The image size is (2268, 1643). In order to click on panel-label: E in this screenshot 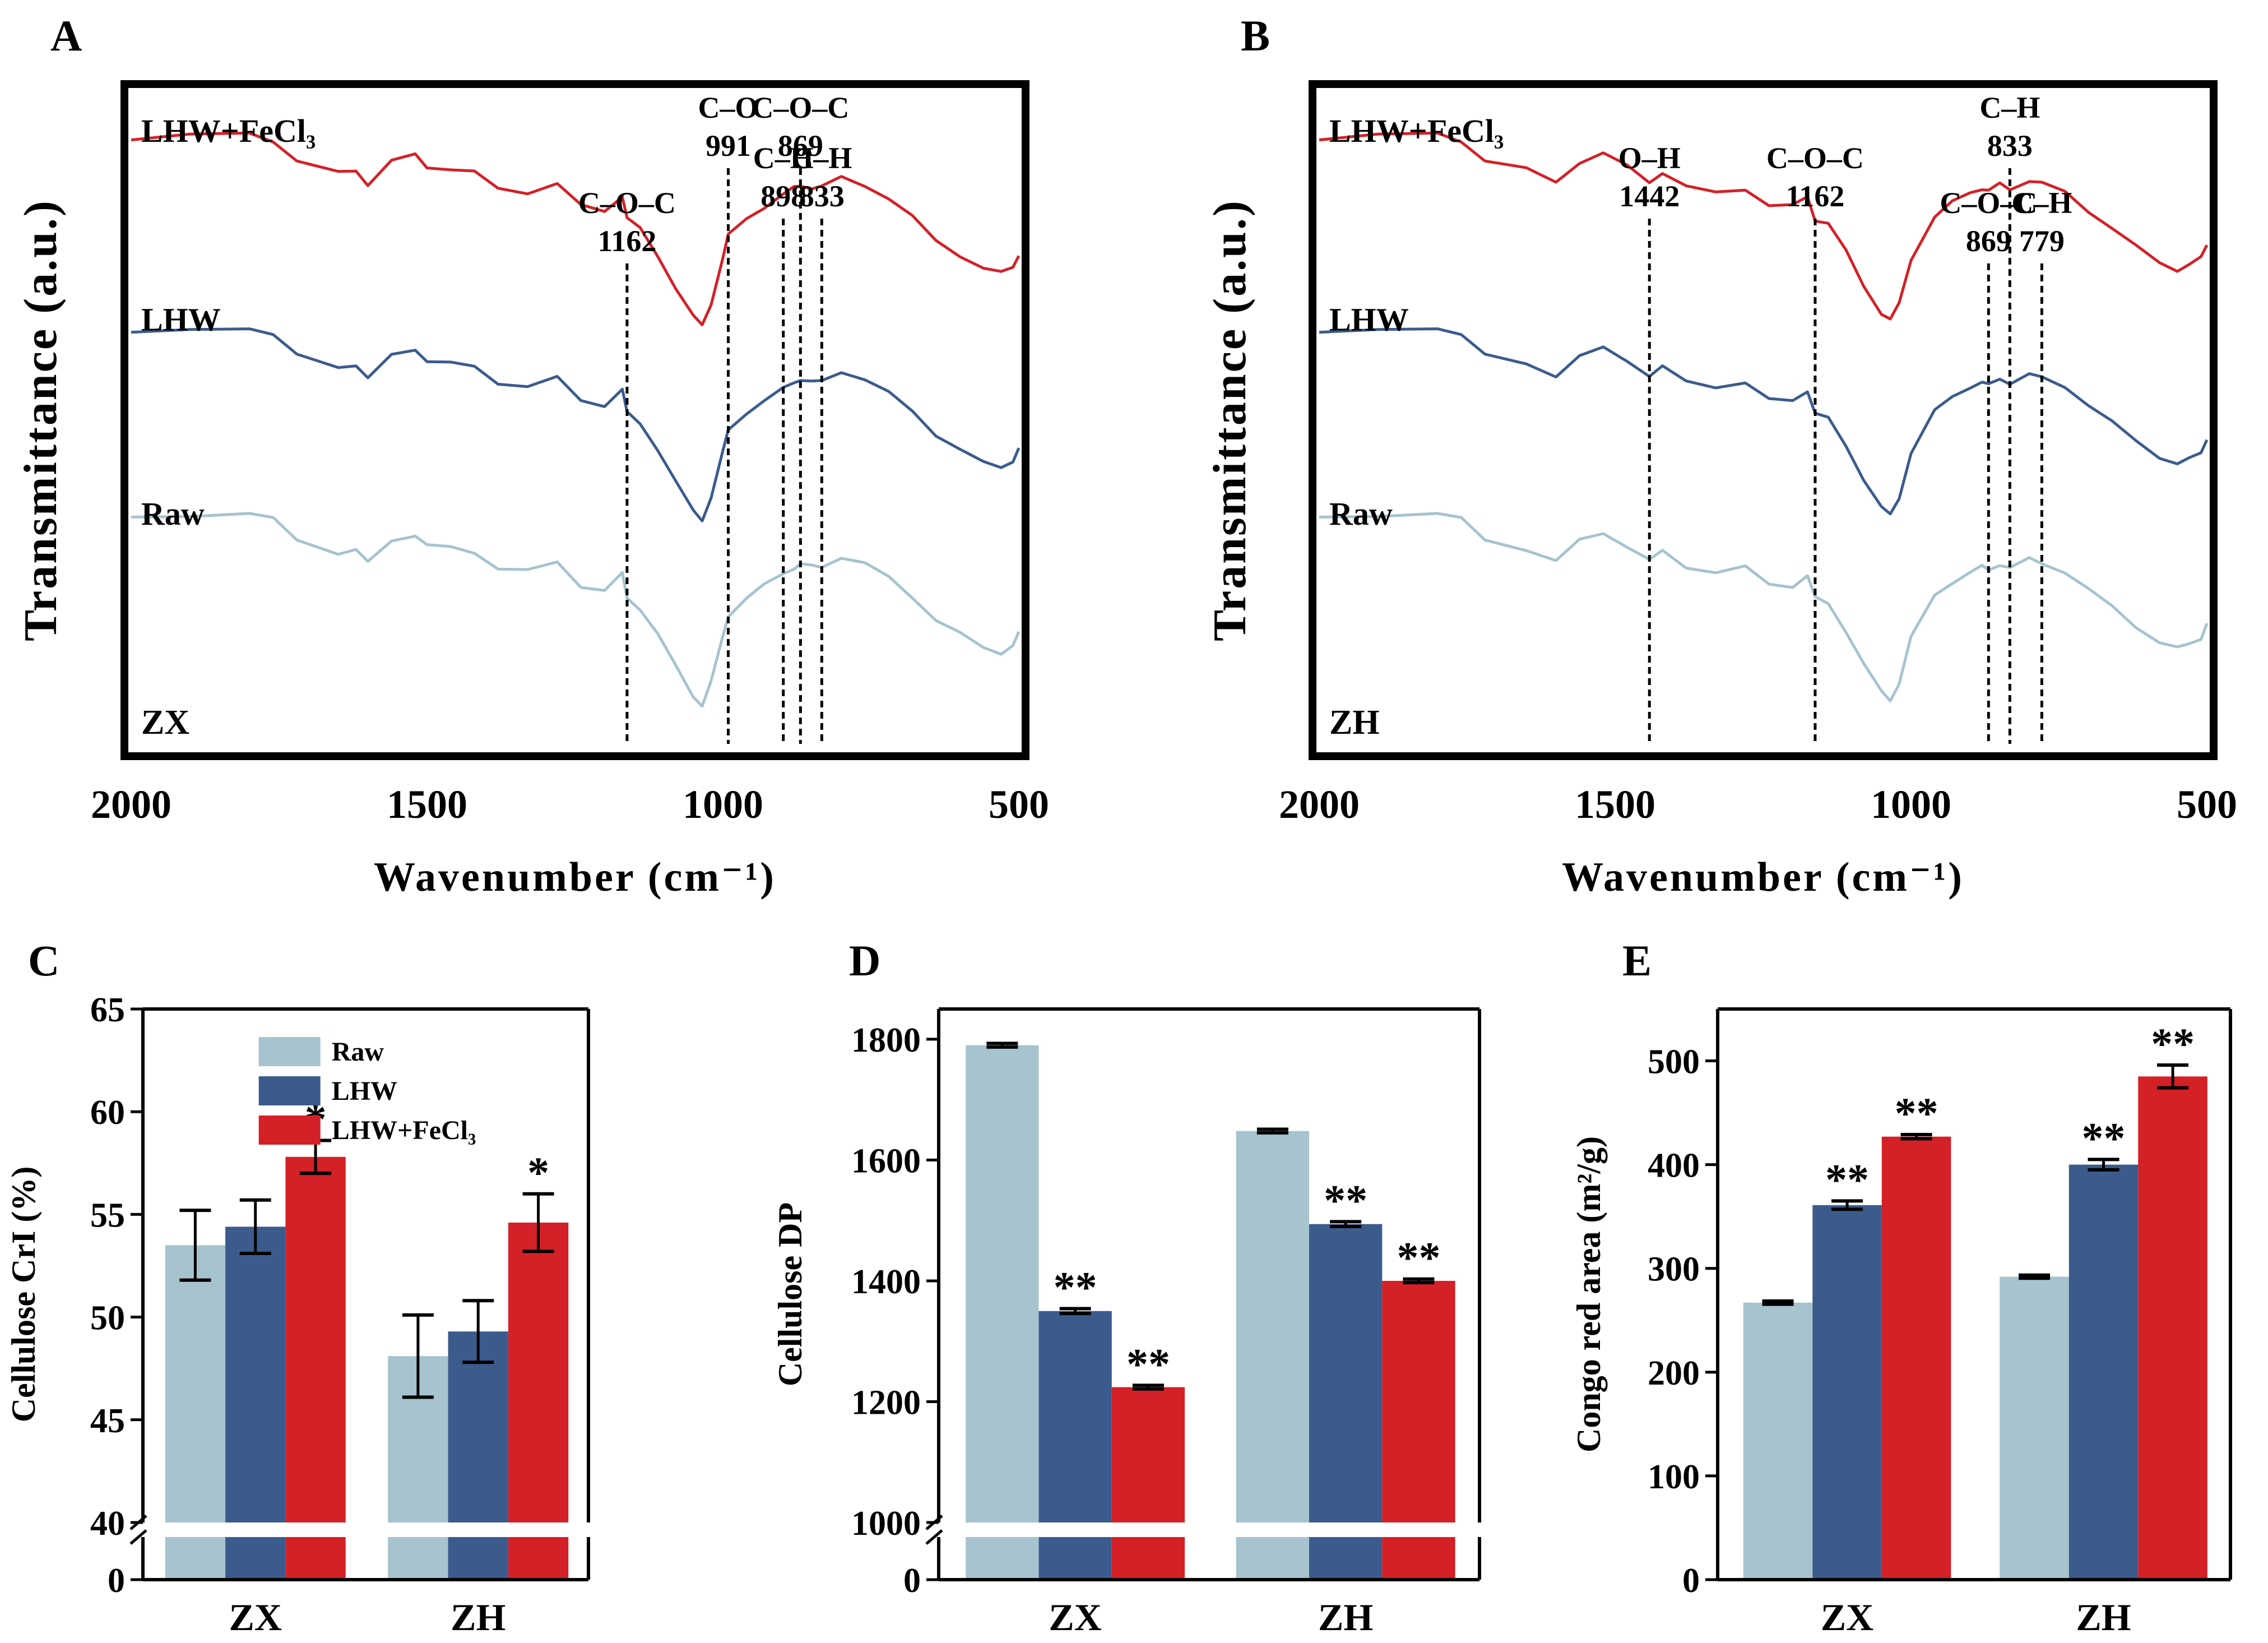, I will do `click(1637, 960)`.